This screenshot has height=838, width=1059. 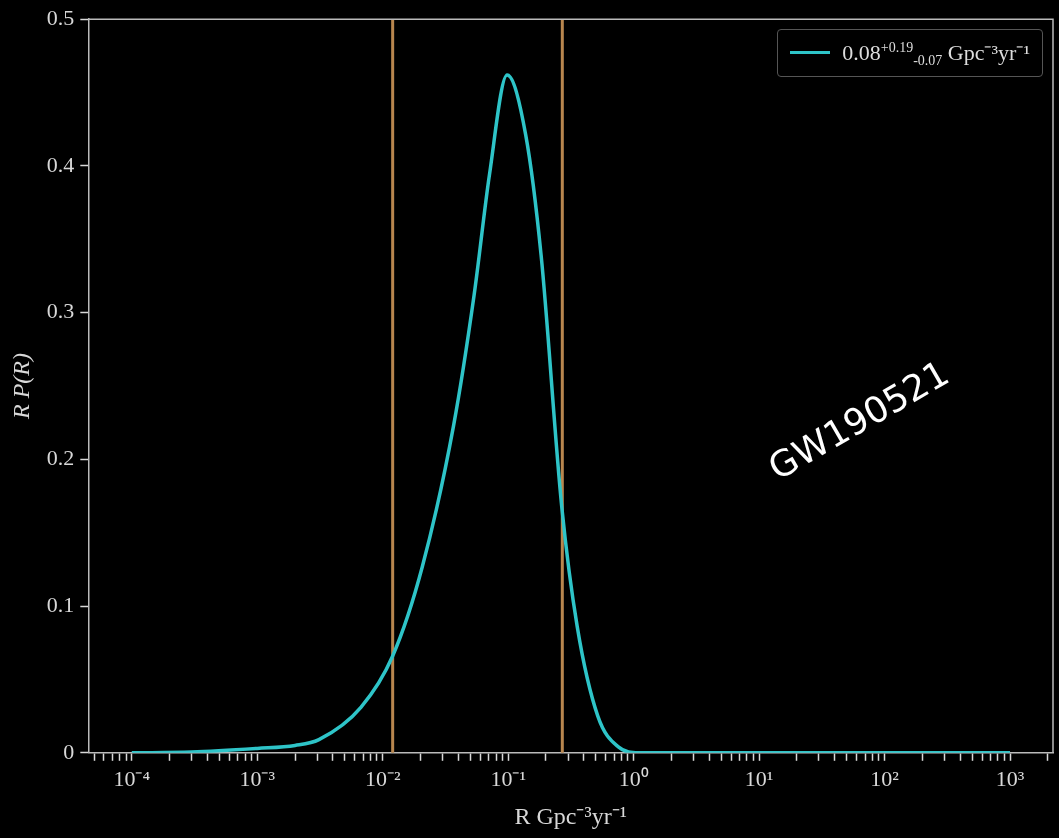 I want to click on y-axis-title: R P(R), so click(x=20, y=386).